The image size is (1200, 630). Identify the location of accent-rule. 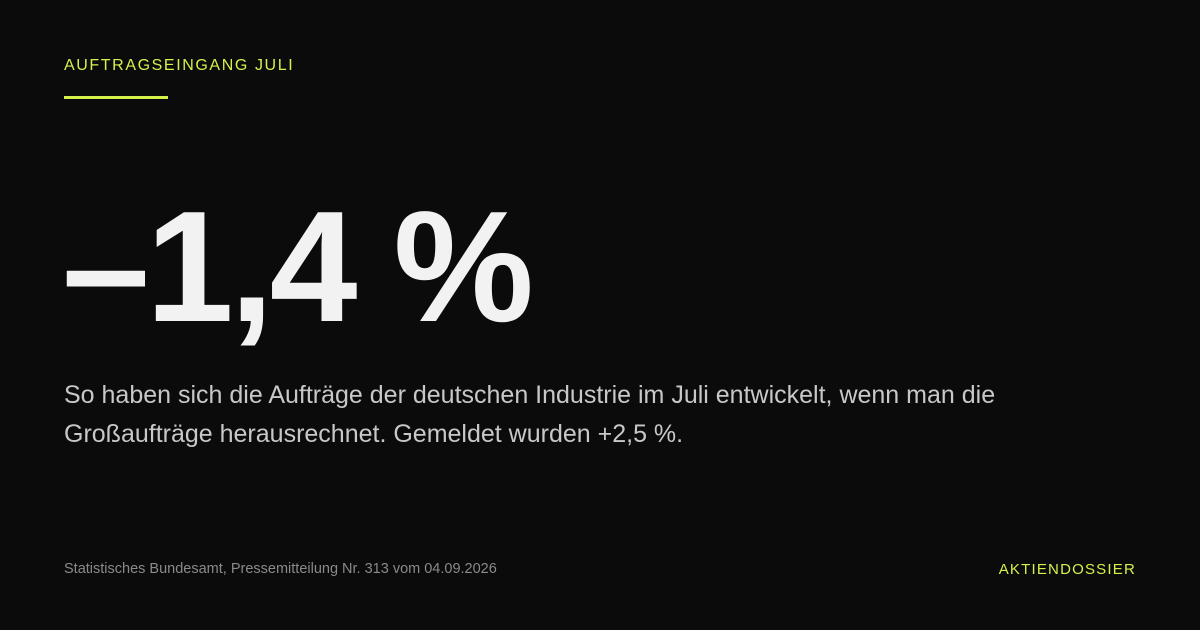
(116, 97).